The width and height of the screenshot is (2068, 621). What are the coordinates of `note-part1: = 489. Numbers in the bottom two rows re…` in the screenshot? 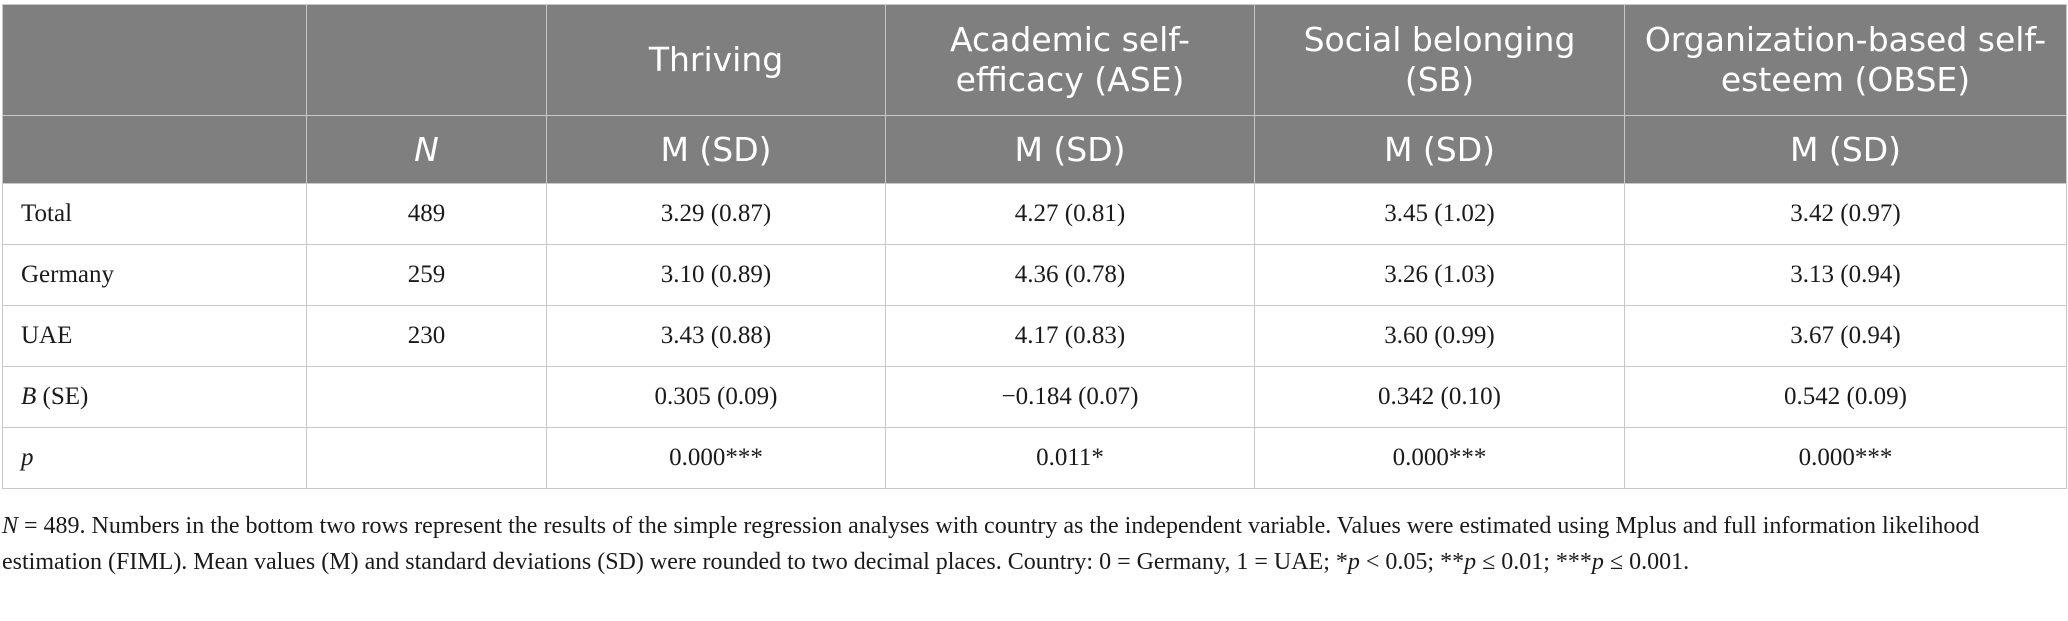 It's located at (991, 544).